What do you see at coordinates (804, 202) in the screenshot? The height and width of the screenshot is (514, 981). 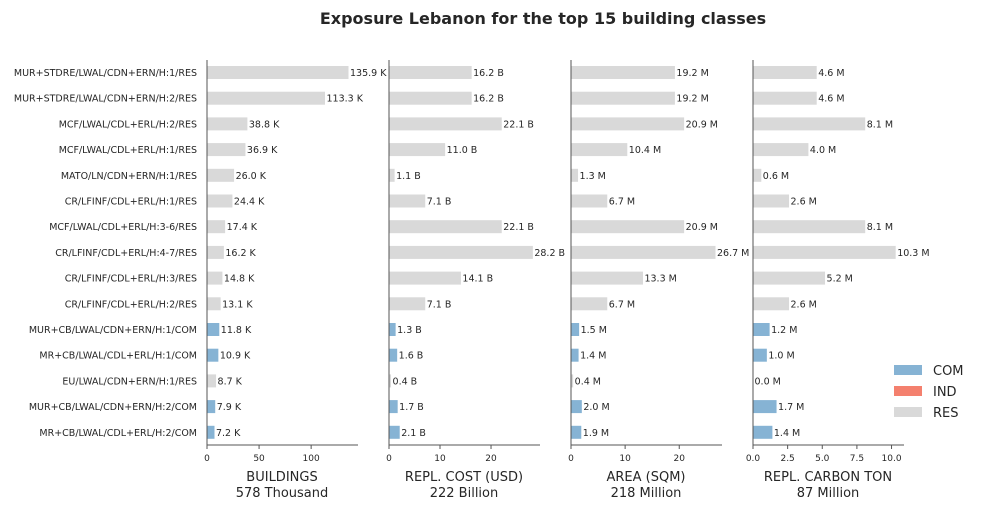 I see `bar-value-label: 2.6 M` at bounding box center [804, 202].